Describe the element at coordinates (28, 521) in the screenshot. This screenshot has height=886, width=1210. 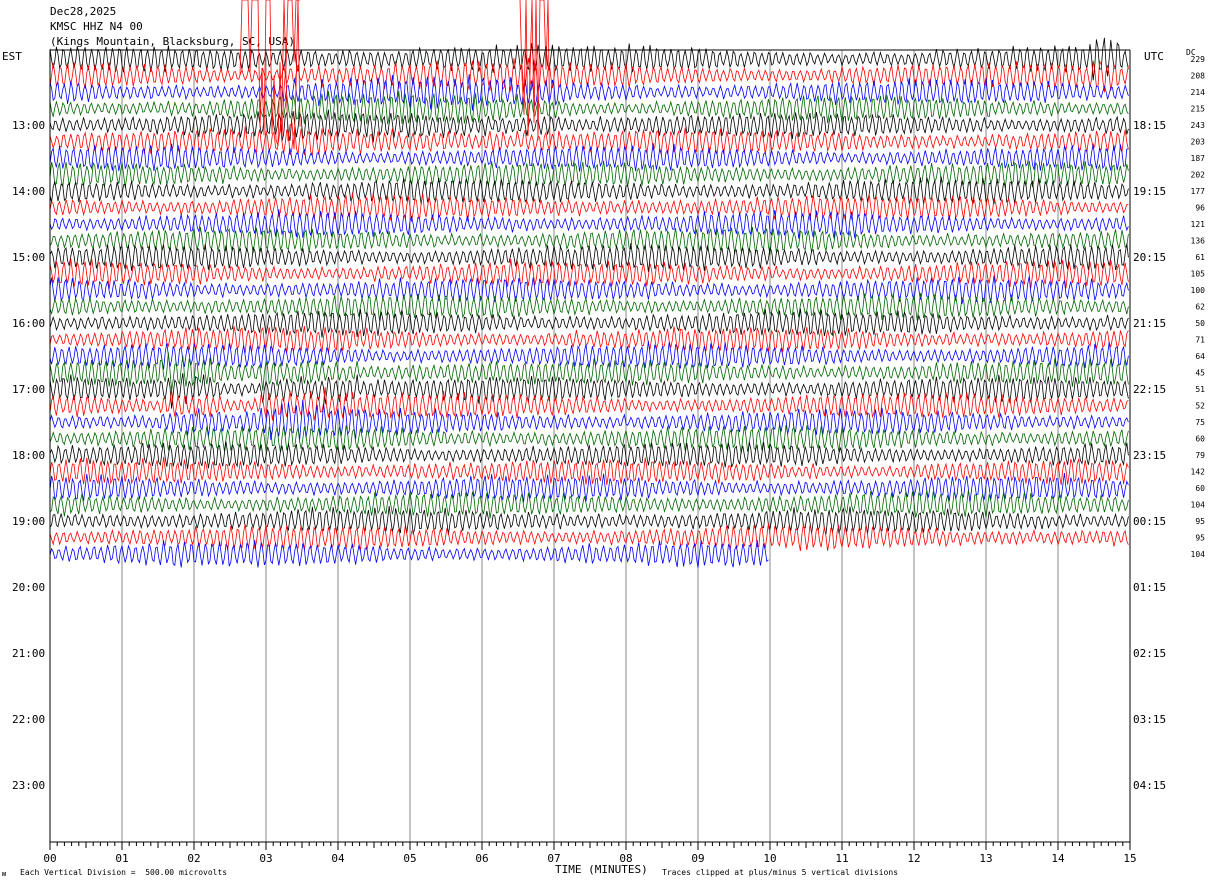
I see `left-hour-label: 19:00` at that location.